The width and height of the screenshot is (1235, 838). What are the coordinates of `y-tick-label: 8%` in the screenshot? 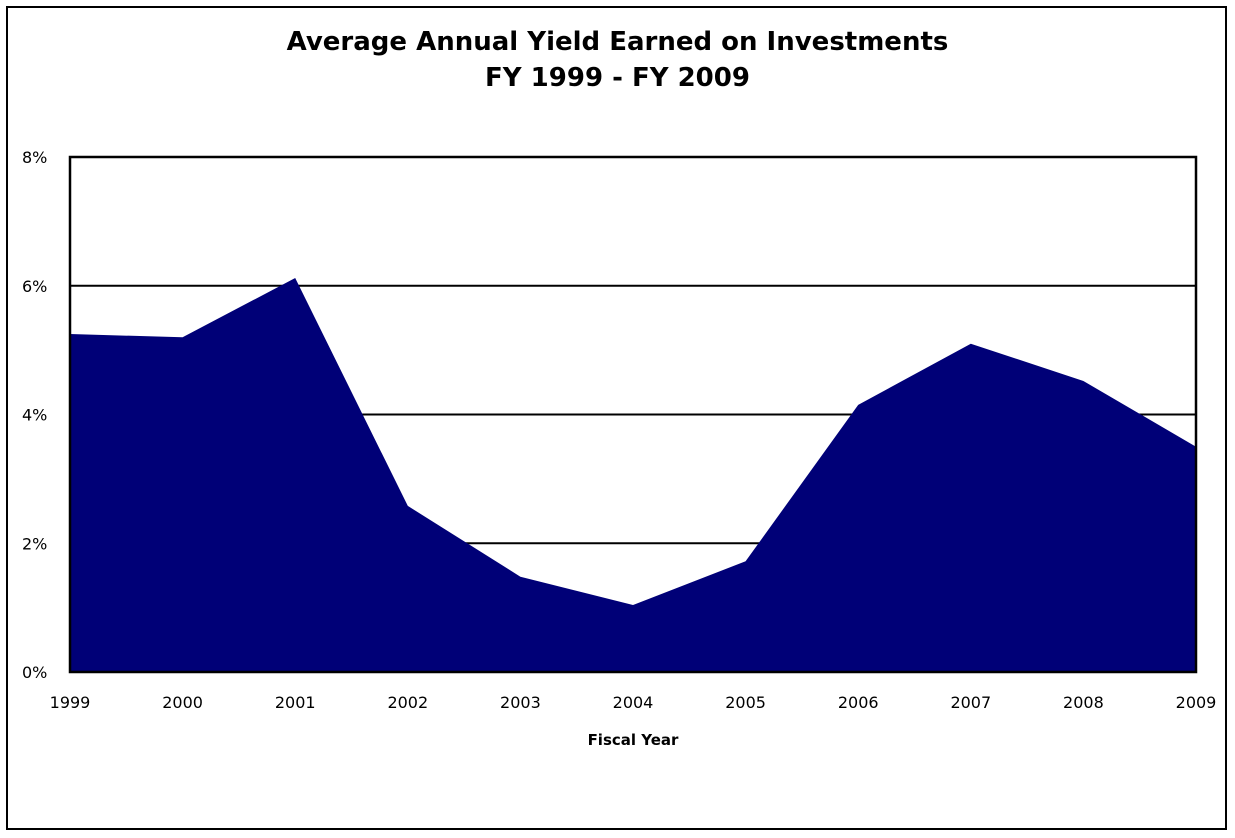 It's located at (34, 157).